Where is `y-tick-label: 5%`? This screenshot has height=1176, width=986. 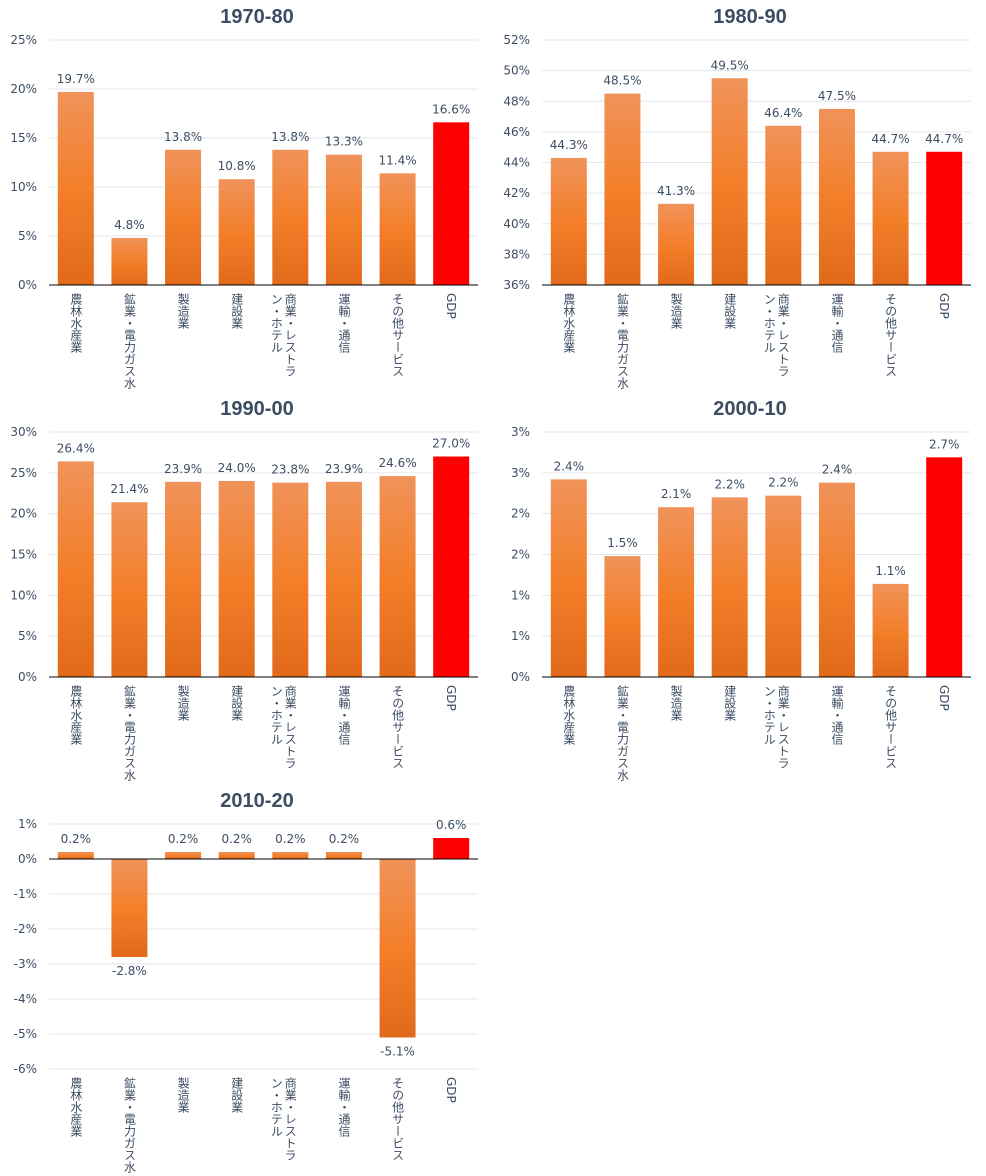 y-tick-label: 5% is located at coordinates (27, 236).